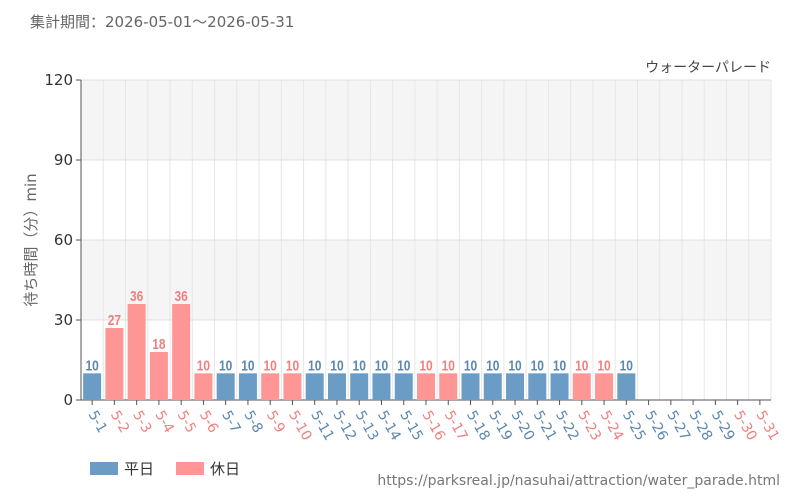  What do you see at coordinates (97, 422) in the screenshot?
I see `x-tick-label: 5-1` at bounding box center [97, 422].